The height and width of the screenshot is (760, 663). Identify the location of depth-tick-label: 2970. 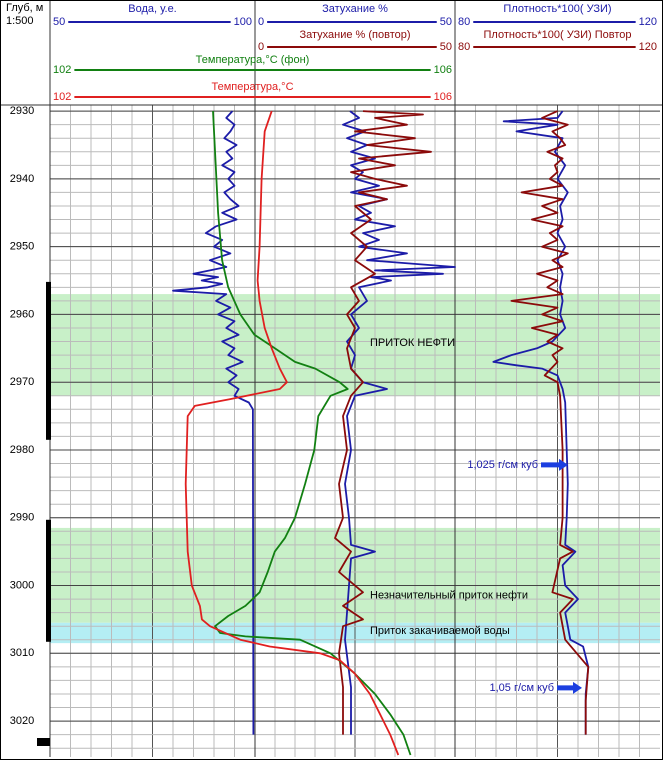
(22, 382).